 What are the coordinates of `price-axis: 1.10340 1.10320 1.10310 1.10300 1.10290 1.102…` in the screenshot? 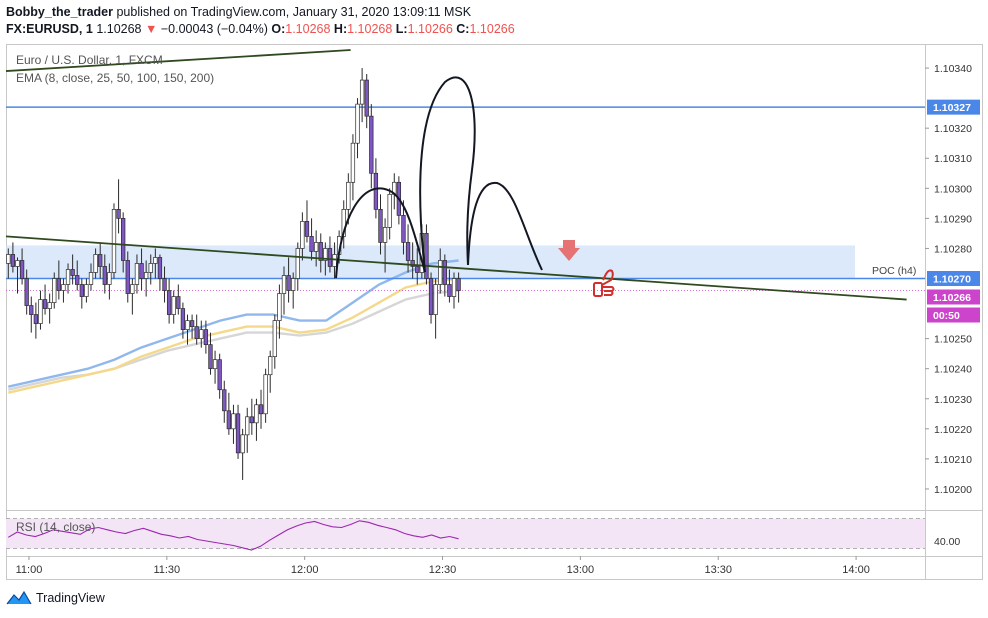 It's located at (948, 279).